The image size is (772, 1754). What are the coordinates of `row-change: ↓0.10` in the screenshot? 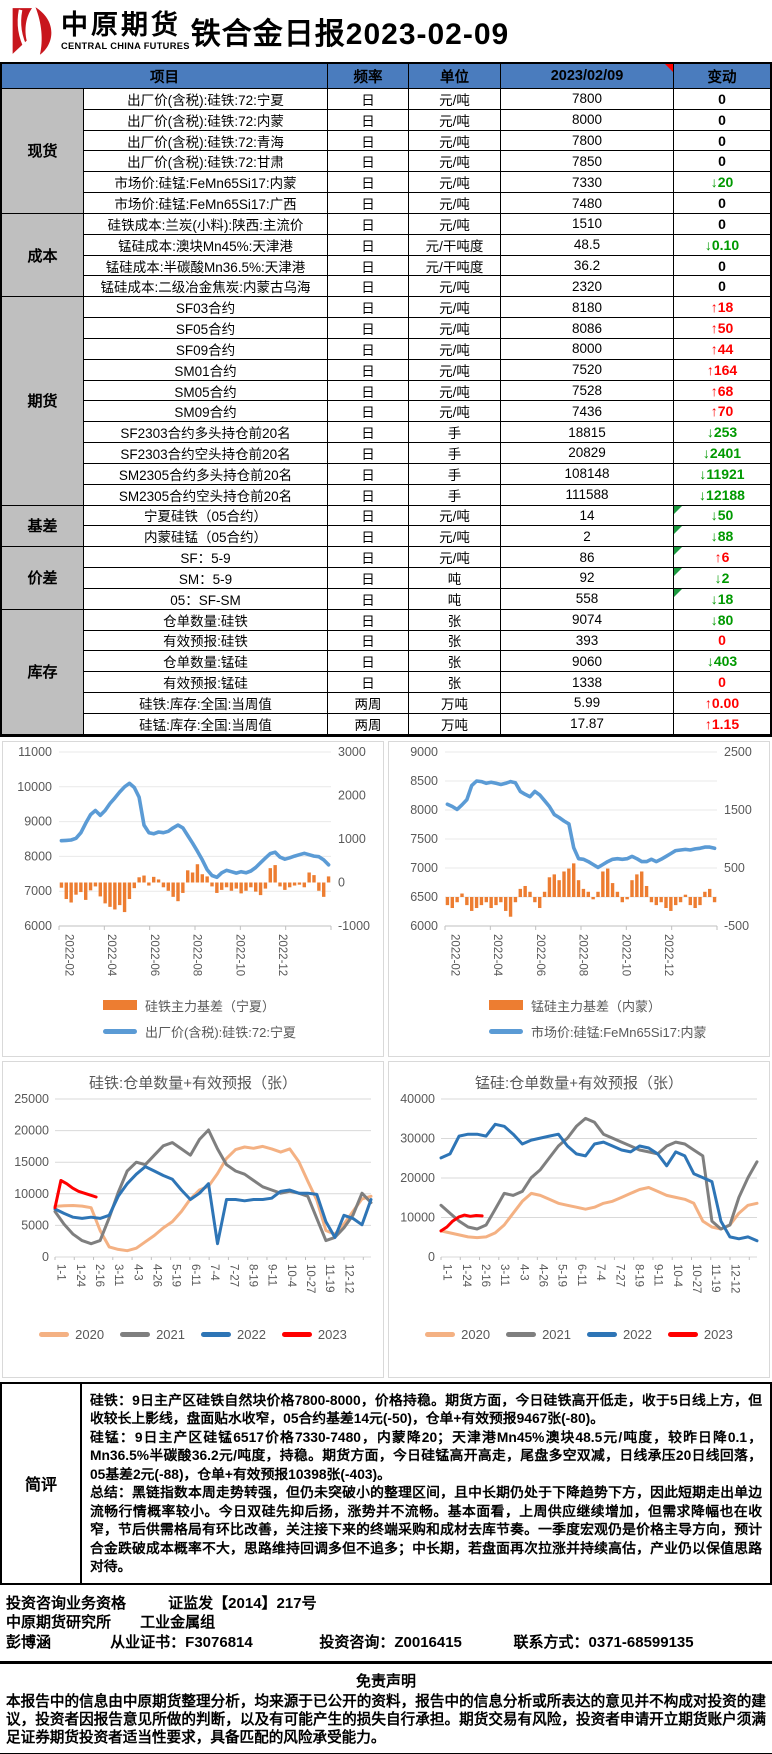 It's located at (722, 245).